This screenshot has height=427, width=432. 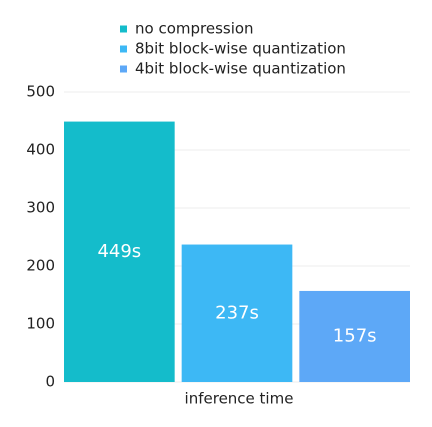 I want to click on value-label: 449s, so click(x=119, y=251).